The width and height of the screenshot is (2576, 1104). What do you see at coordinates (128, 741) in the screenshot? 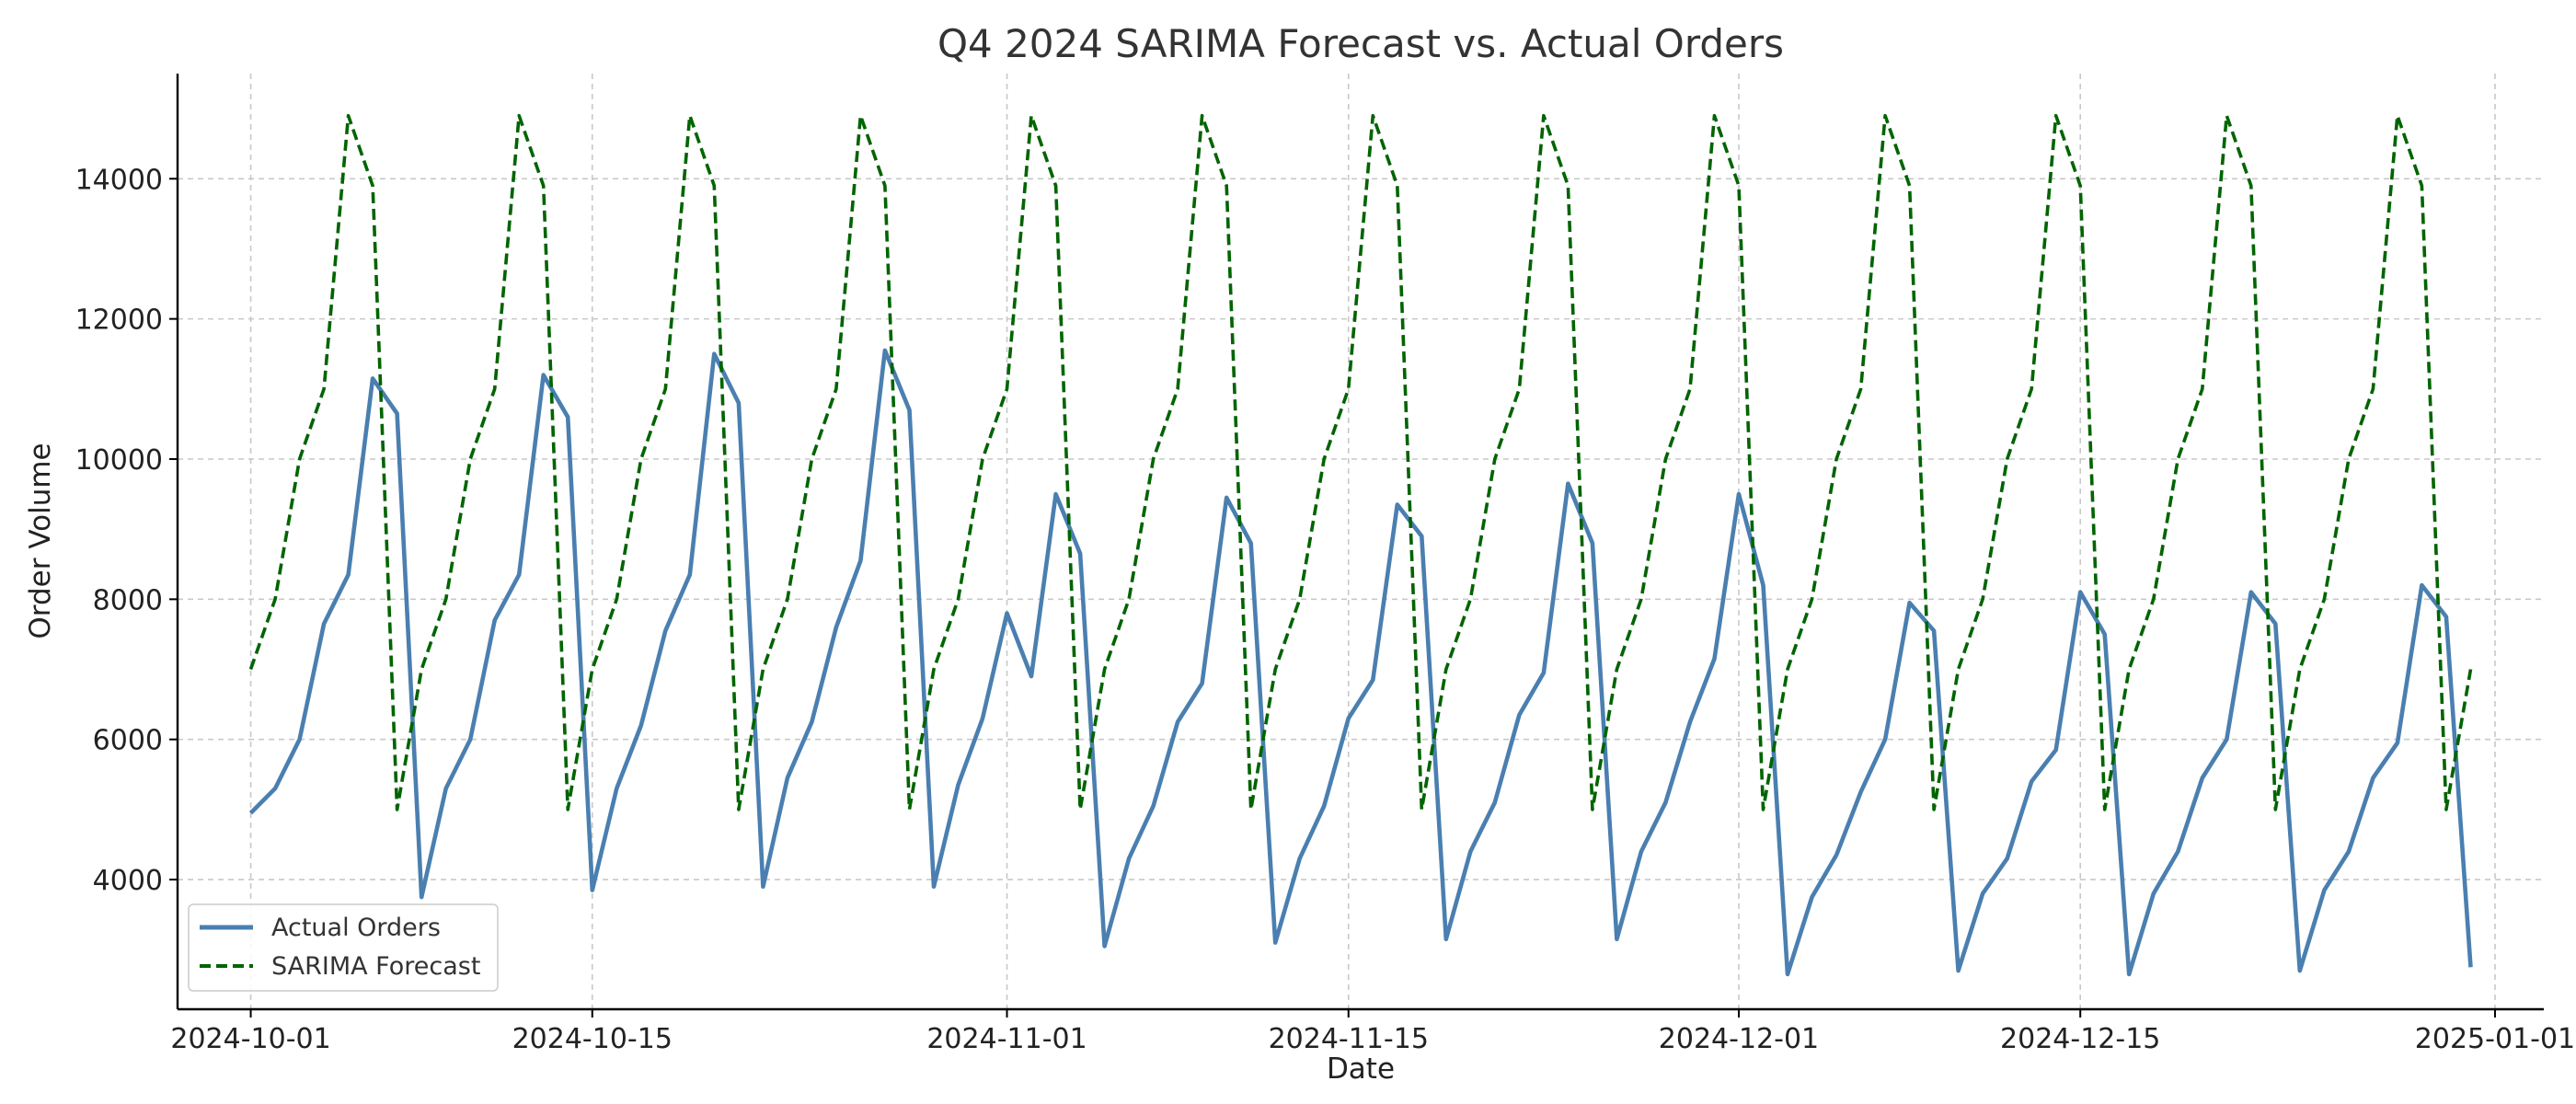
I see `y-tick-label: 6000` at bounding box center [128, 741].